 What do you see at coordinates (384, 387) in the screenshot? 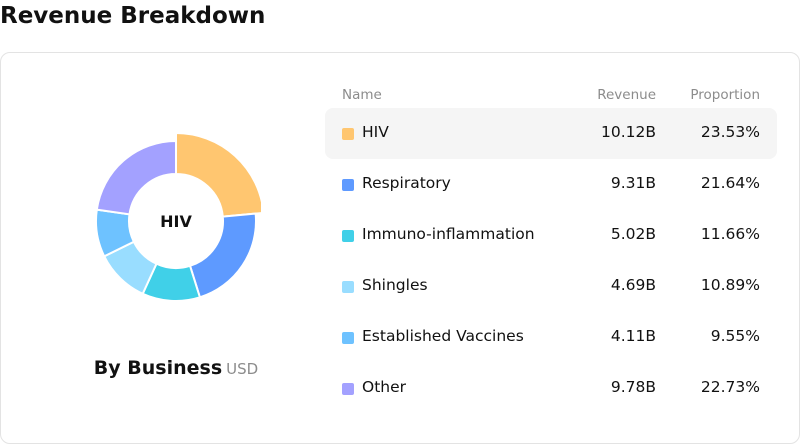
I see `row-name: Other` at bounding box center [384, 387].